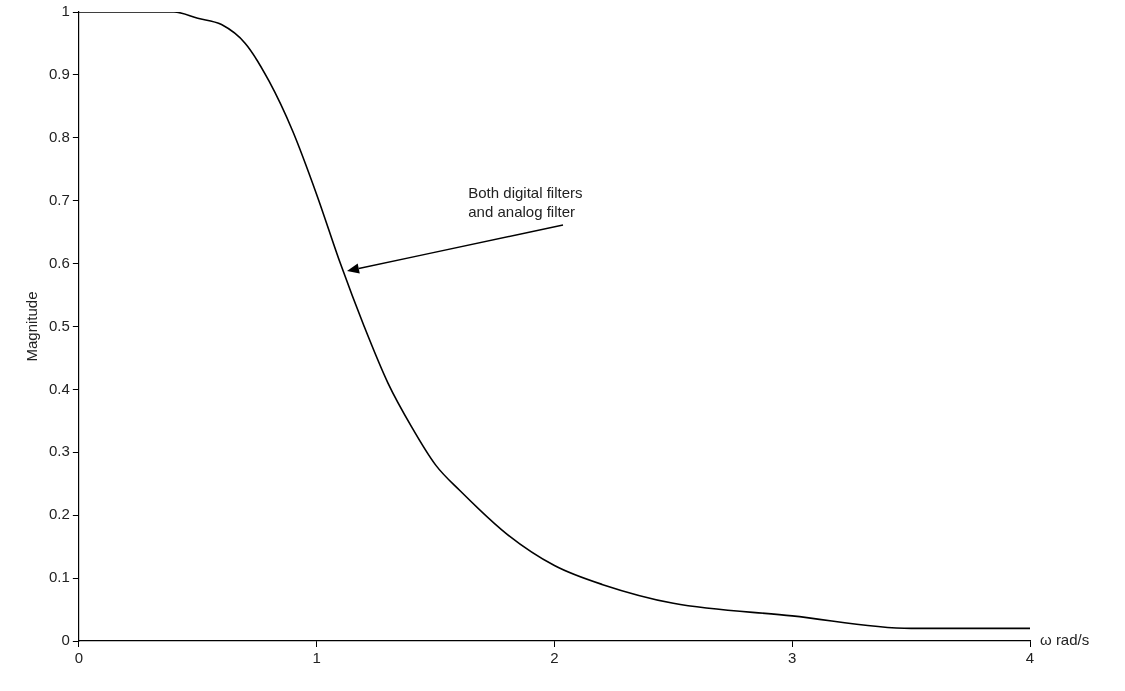 This screenshot has height=691, width=1125. I want to click on y-tick-label: 0.4, so click(59, 388).